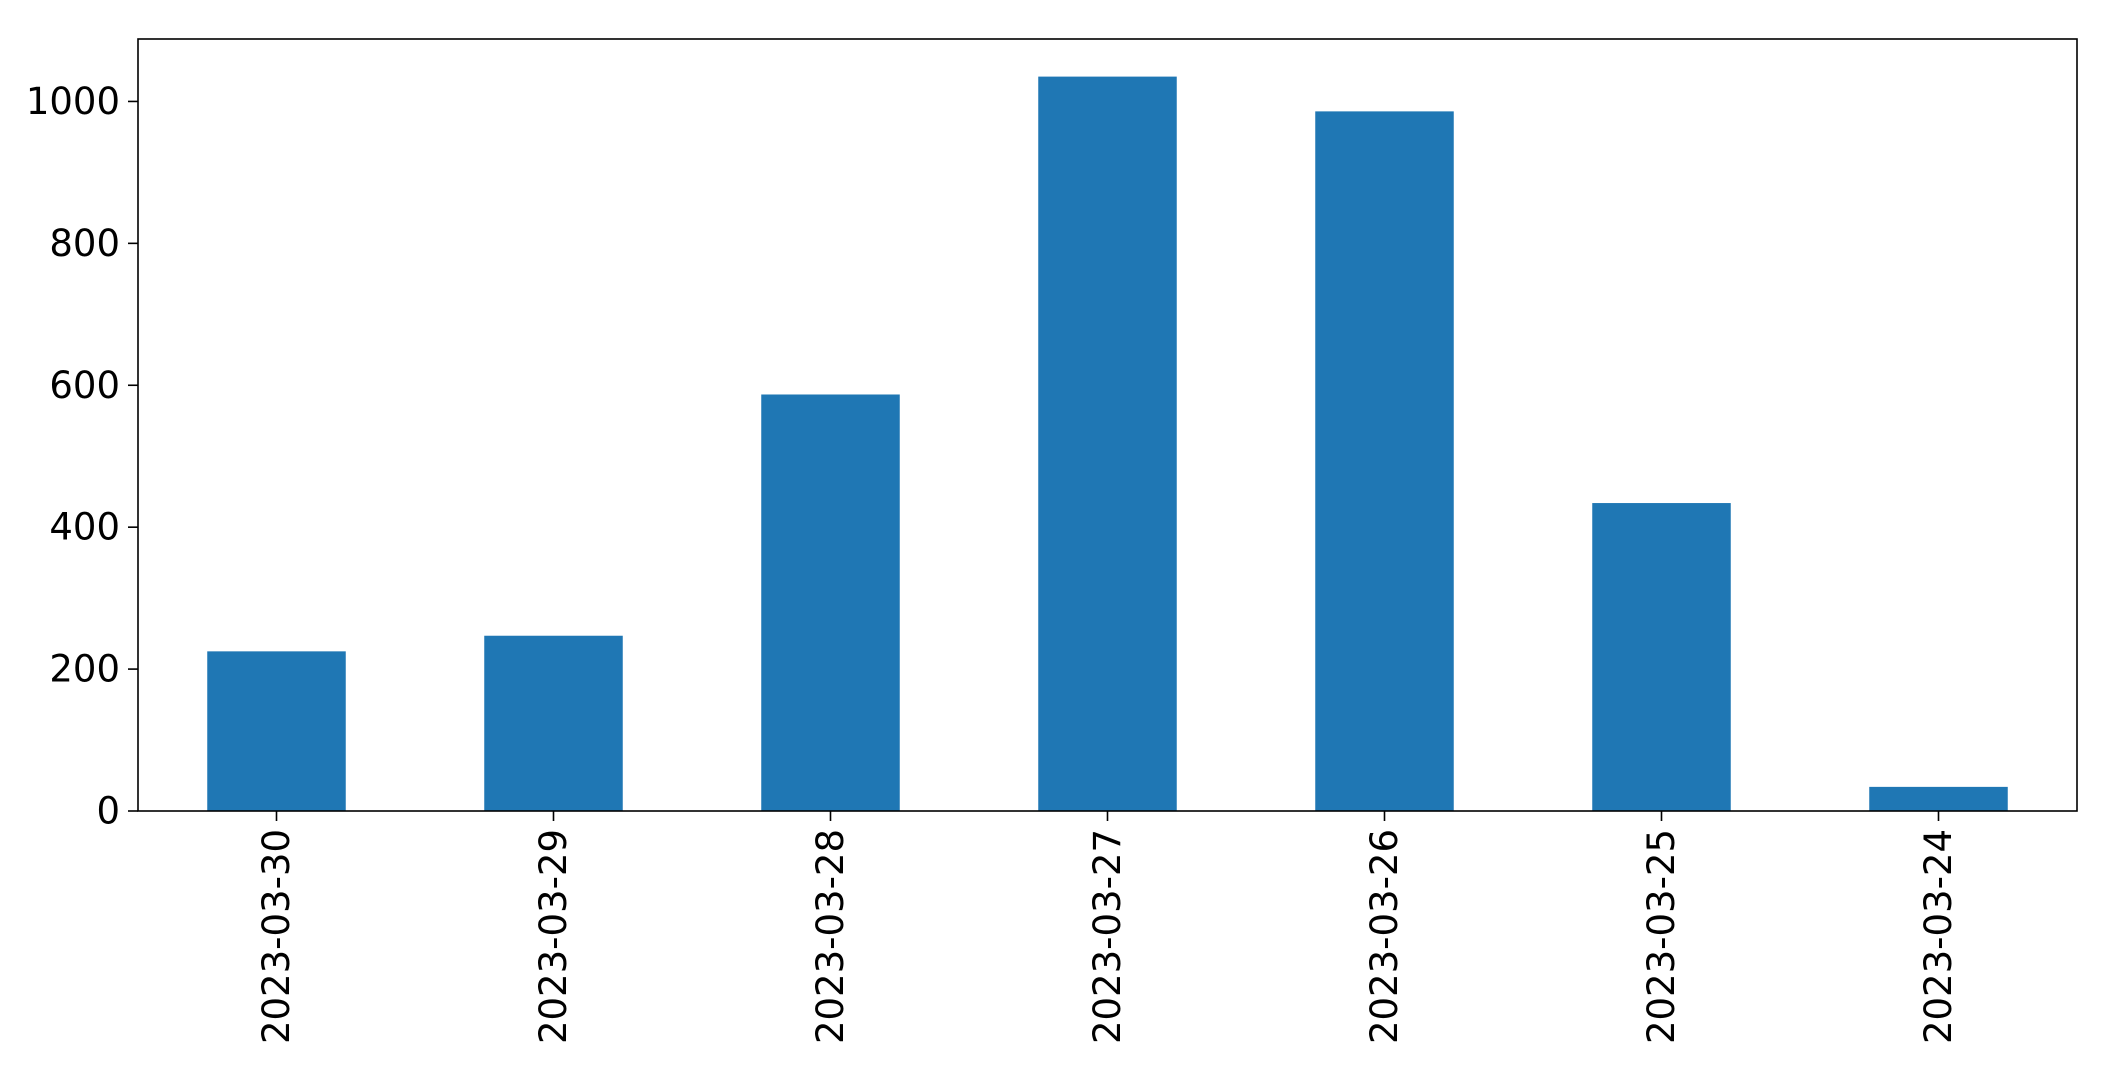 This screenshot has width=2115, height=1066. I want to click on y-axis: 0 200 400 600 800 1000, so click(82, 456).